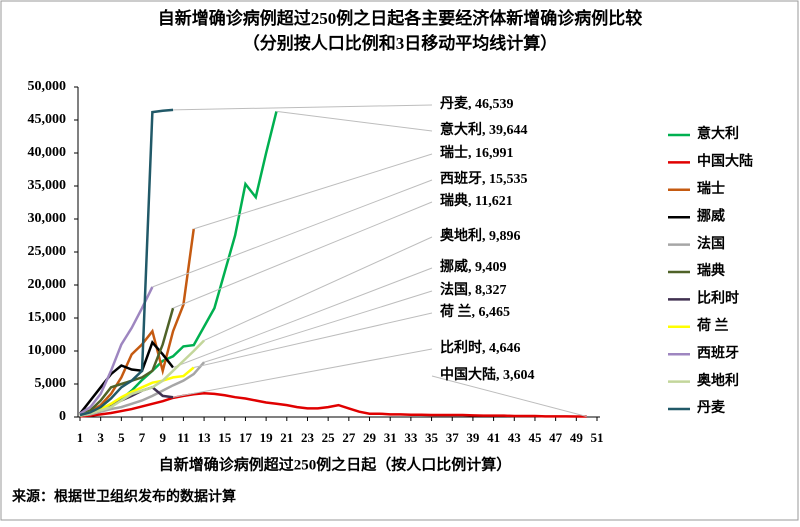  What do you see at coordinates (535, 437) in the screenshot?
I see `x-tick-label: 45` at bounding box center [535, 437].